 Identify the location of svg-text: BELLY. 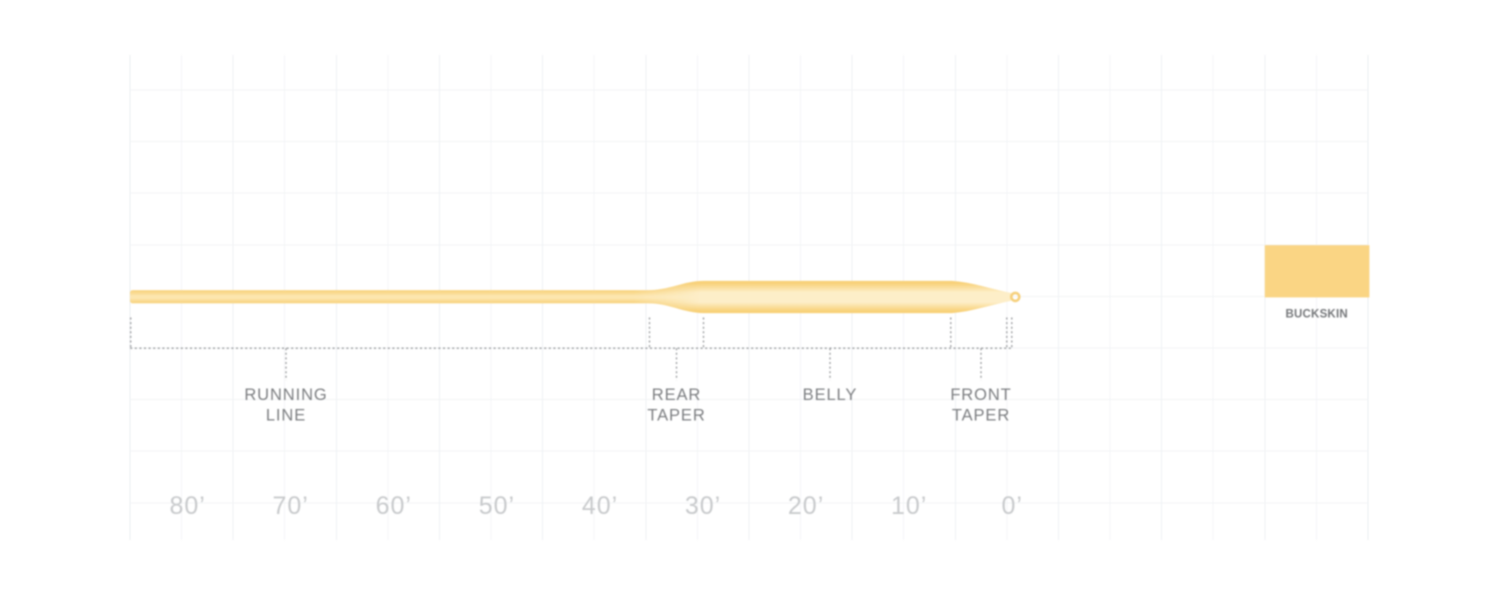
(830, 395).